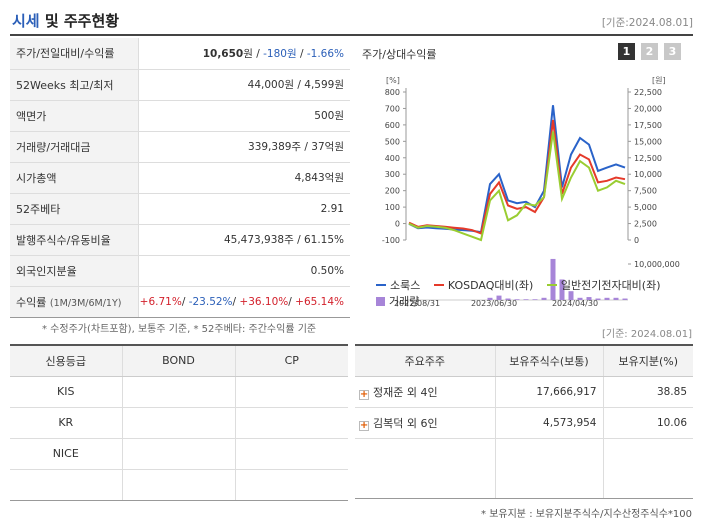  What do you see at coordinates (291, 360) in the screenshot?
I see `col-header: CP` at bounding box center [291, 360].